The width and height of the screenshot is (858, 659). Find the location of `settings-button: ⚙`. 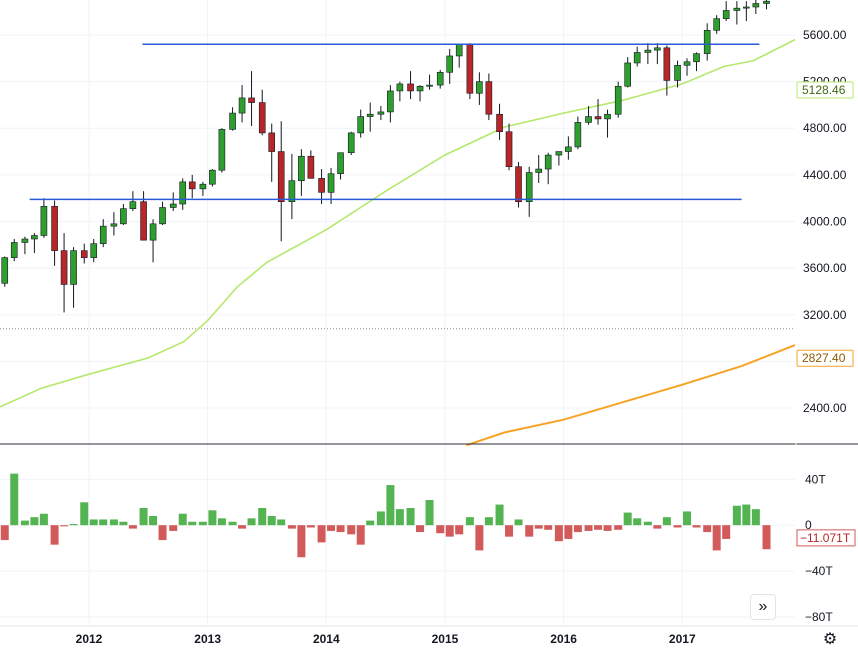

settings-button: ⚙ is located at coordinates (830, 639).